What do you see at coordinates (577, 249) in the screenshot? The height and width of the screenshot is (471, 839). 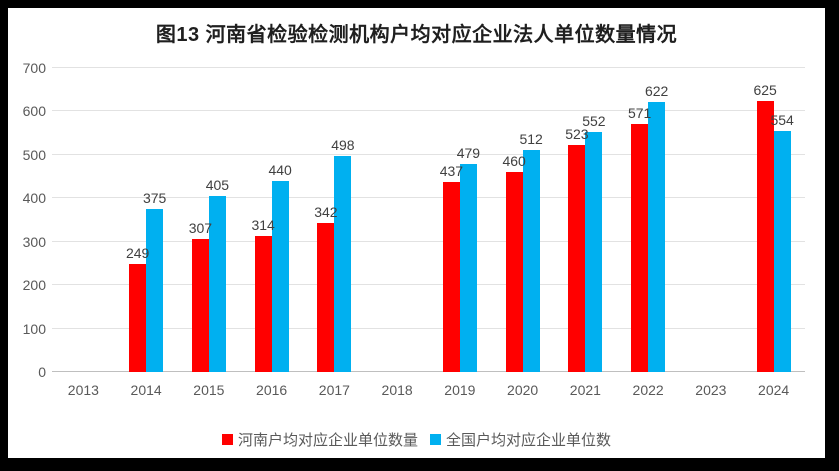 I see `bar-henan-2021: 523` at bounding box center [577, 249].